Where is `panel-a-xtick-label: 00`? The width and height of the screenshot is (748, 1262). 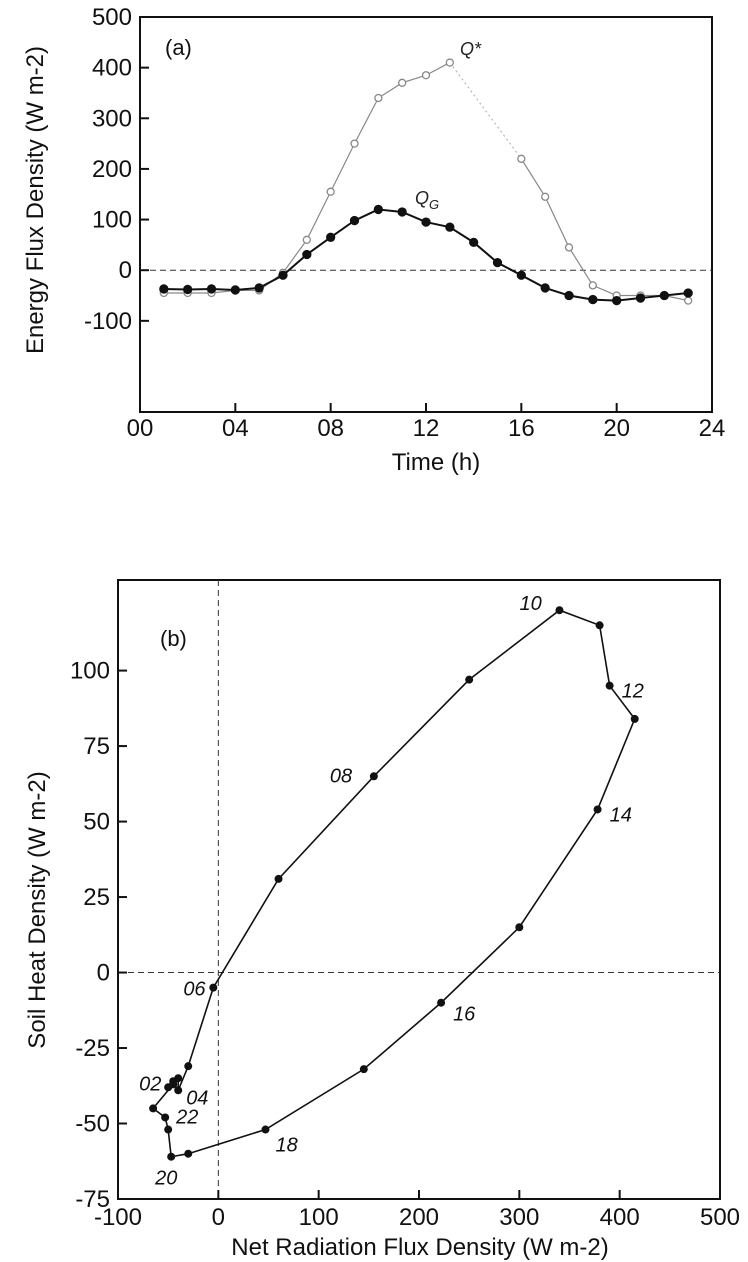 panel-a-xtick-label: 00 is located at coordinates (140, 428).